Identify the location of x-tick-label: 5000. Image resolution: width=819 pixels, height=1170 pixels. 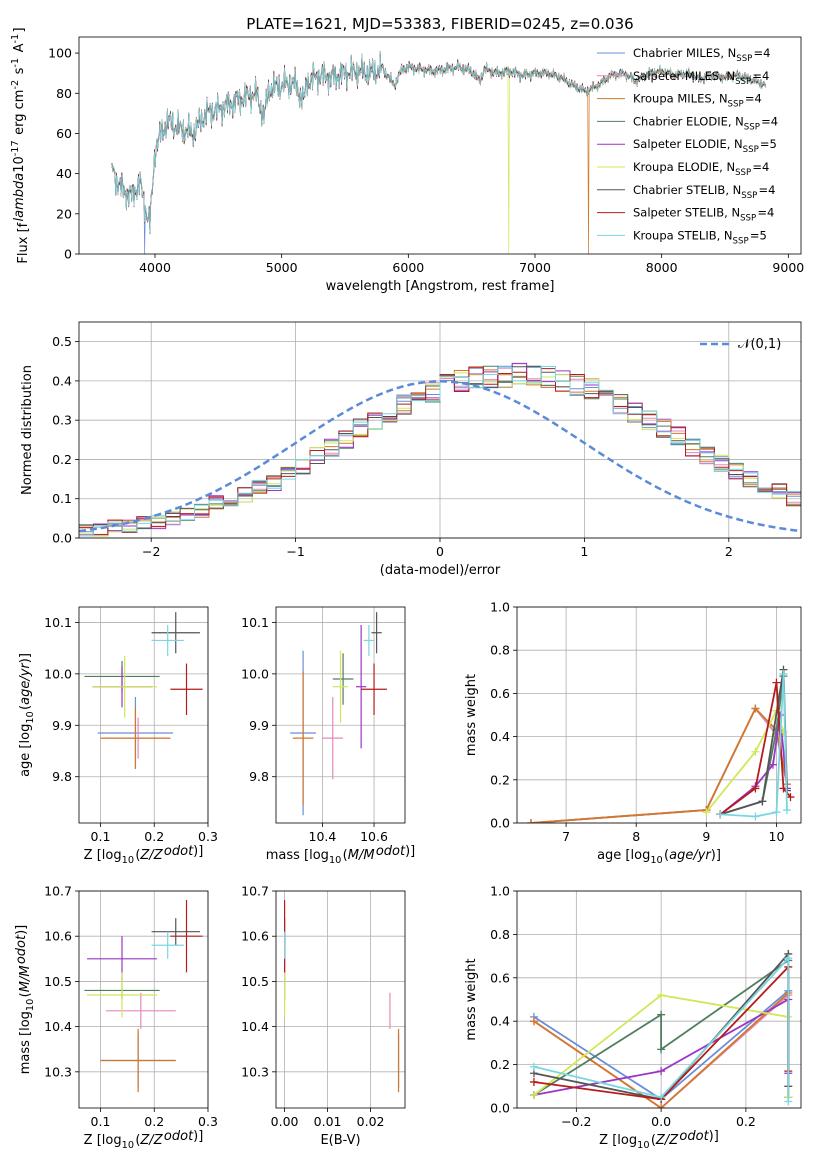
(282, 267).